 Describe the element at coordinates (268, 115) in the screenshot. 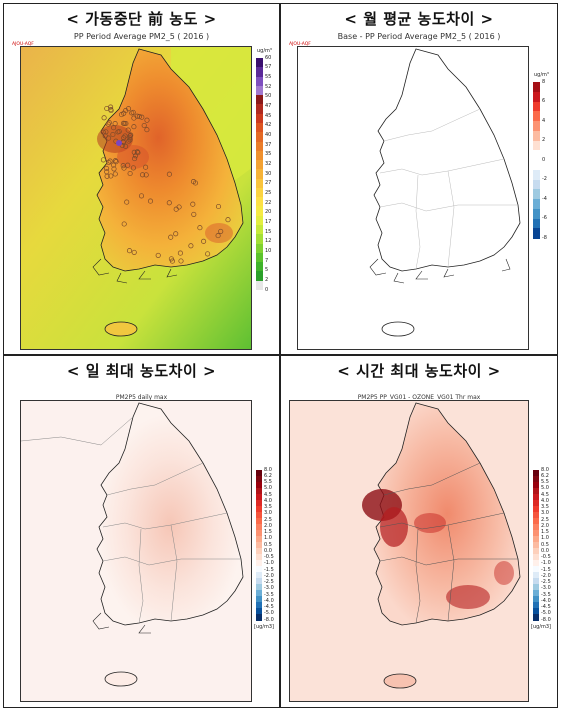

I see `colorbar-tick-label: 45` at that location.